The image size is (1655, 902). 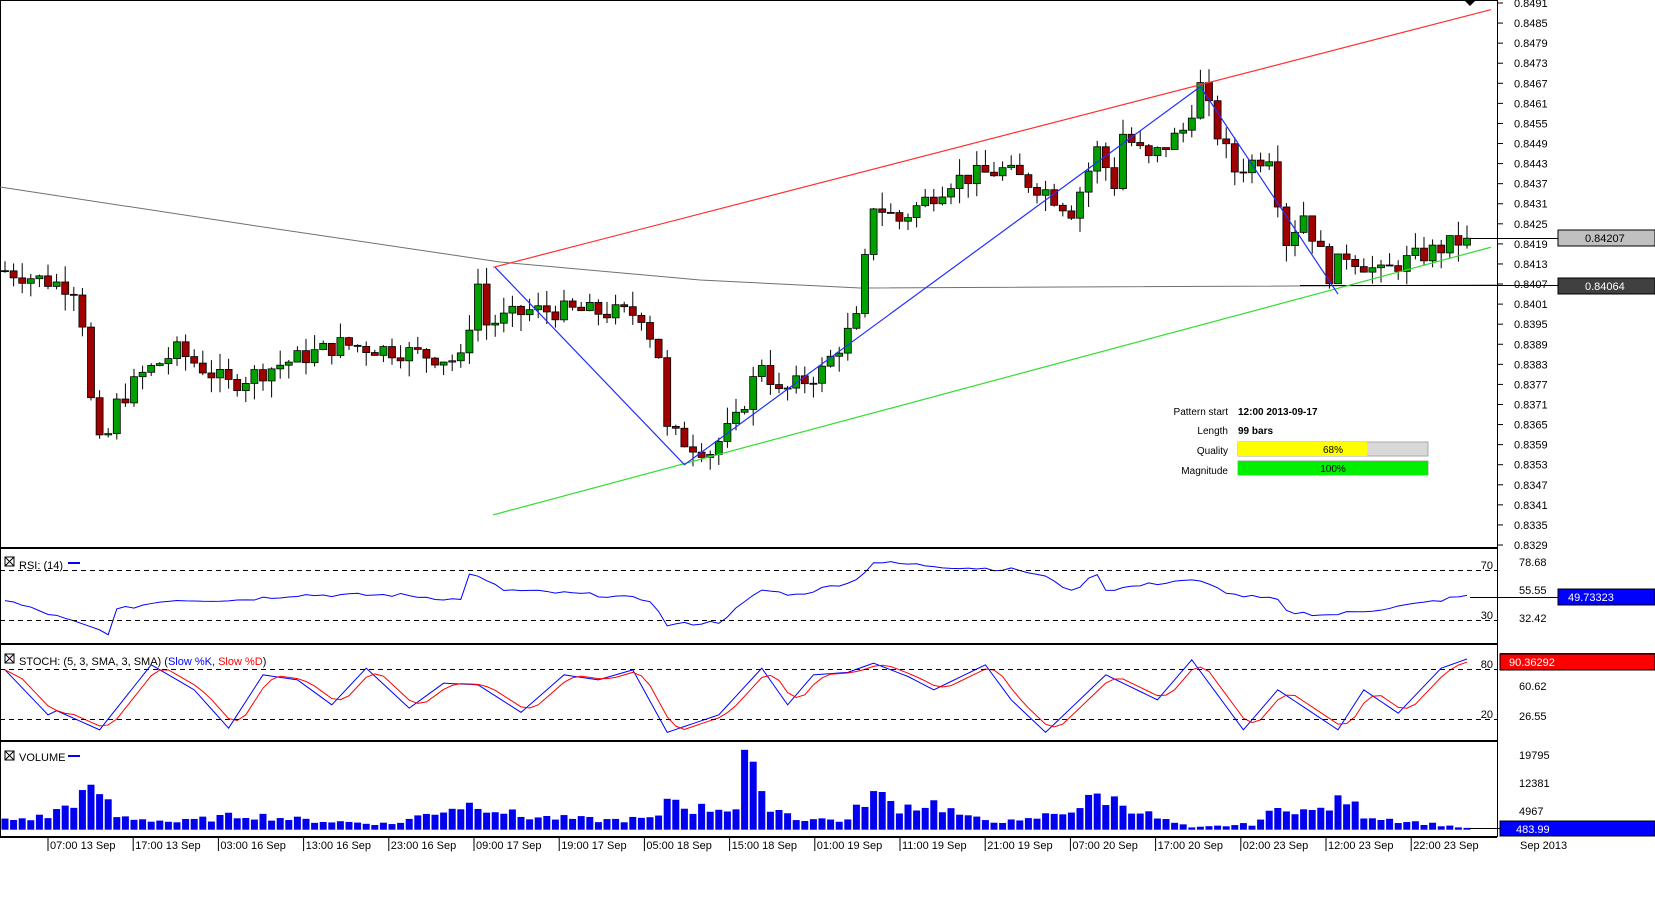 I want to click on moving-average-line, so click(x=749, y=237).